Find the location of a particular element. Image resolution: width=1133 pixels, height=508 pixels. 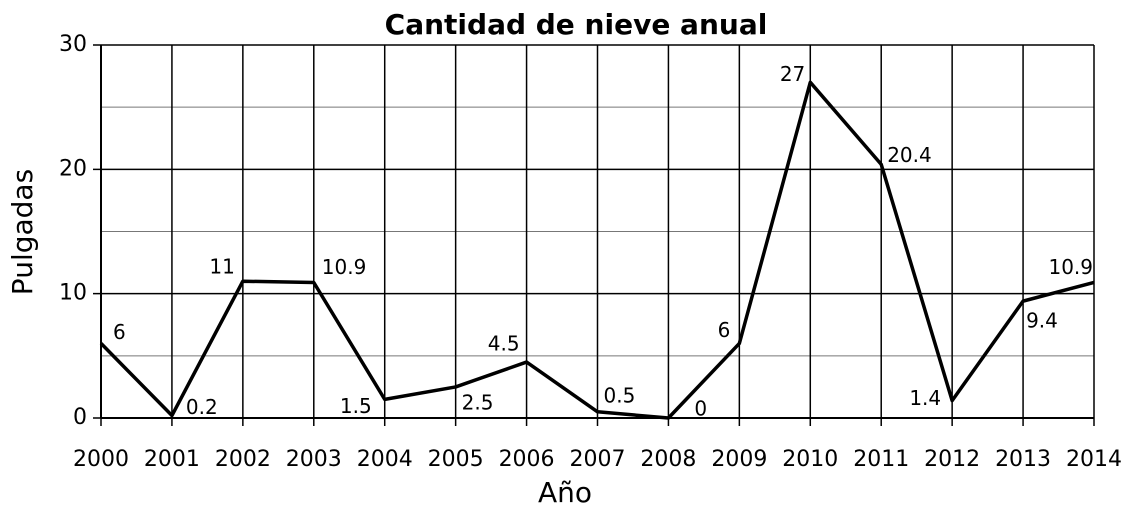

data-label: 4.5 is located at coordinates (504, 344).